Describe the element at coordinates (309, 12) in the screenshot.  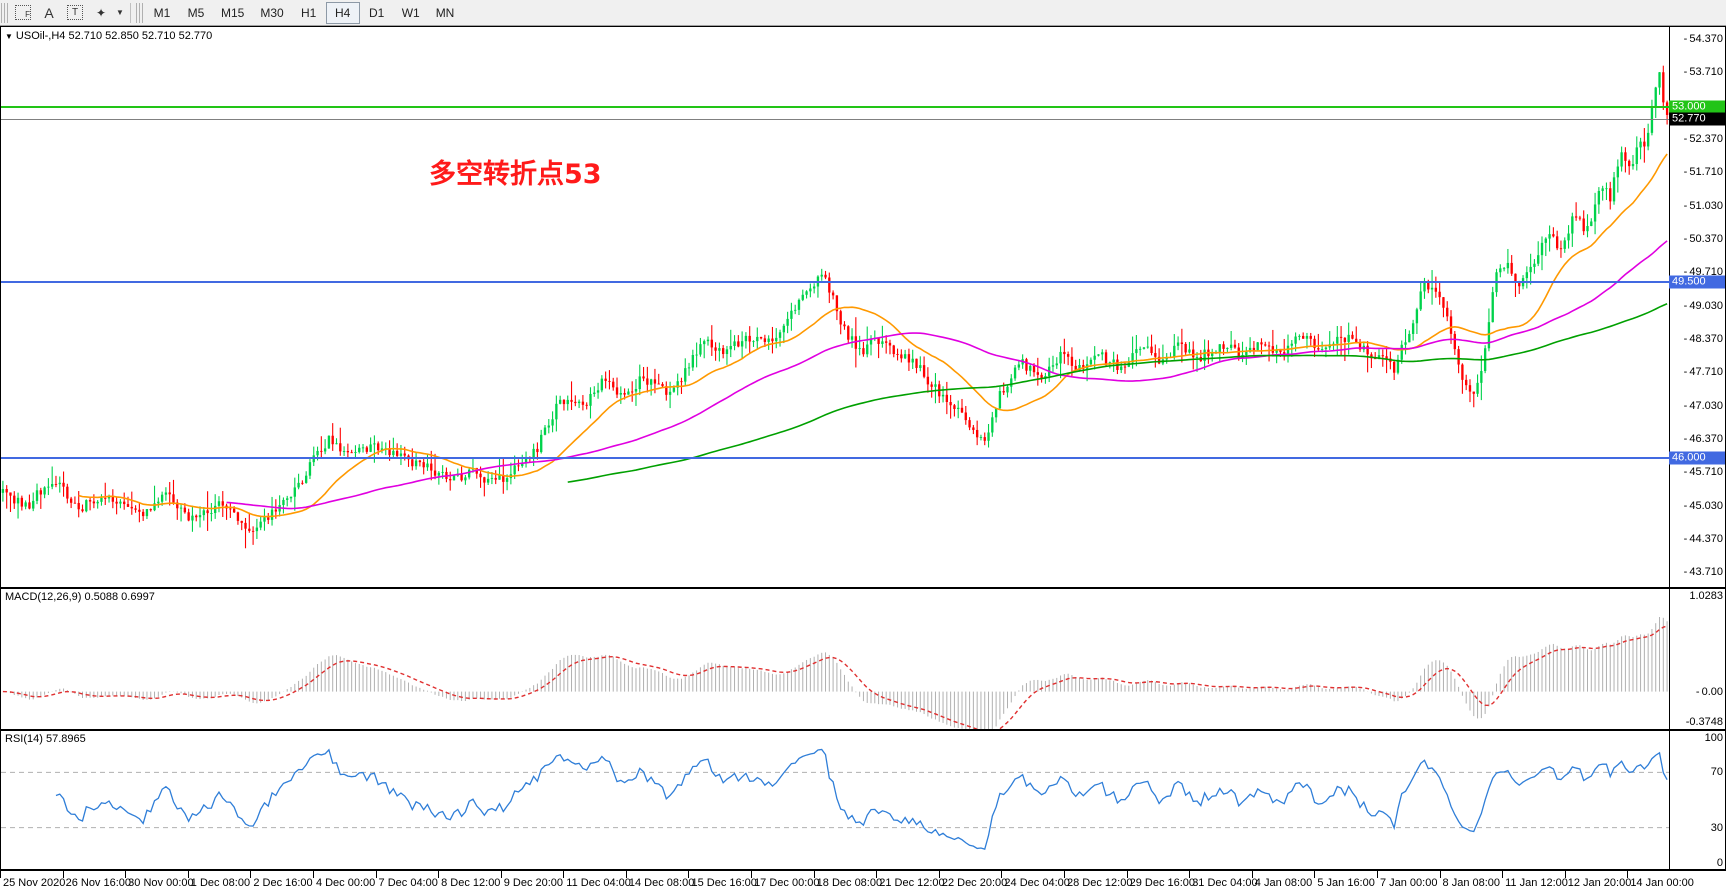
I see `timeframe-h1: H1` at that location.